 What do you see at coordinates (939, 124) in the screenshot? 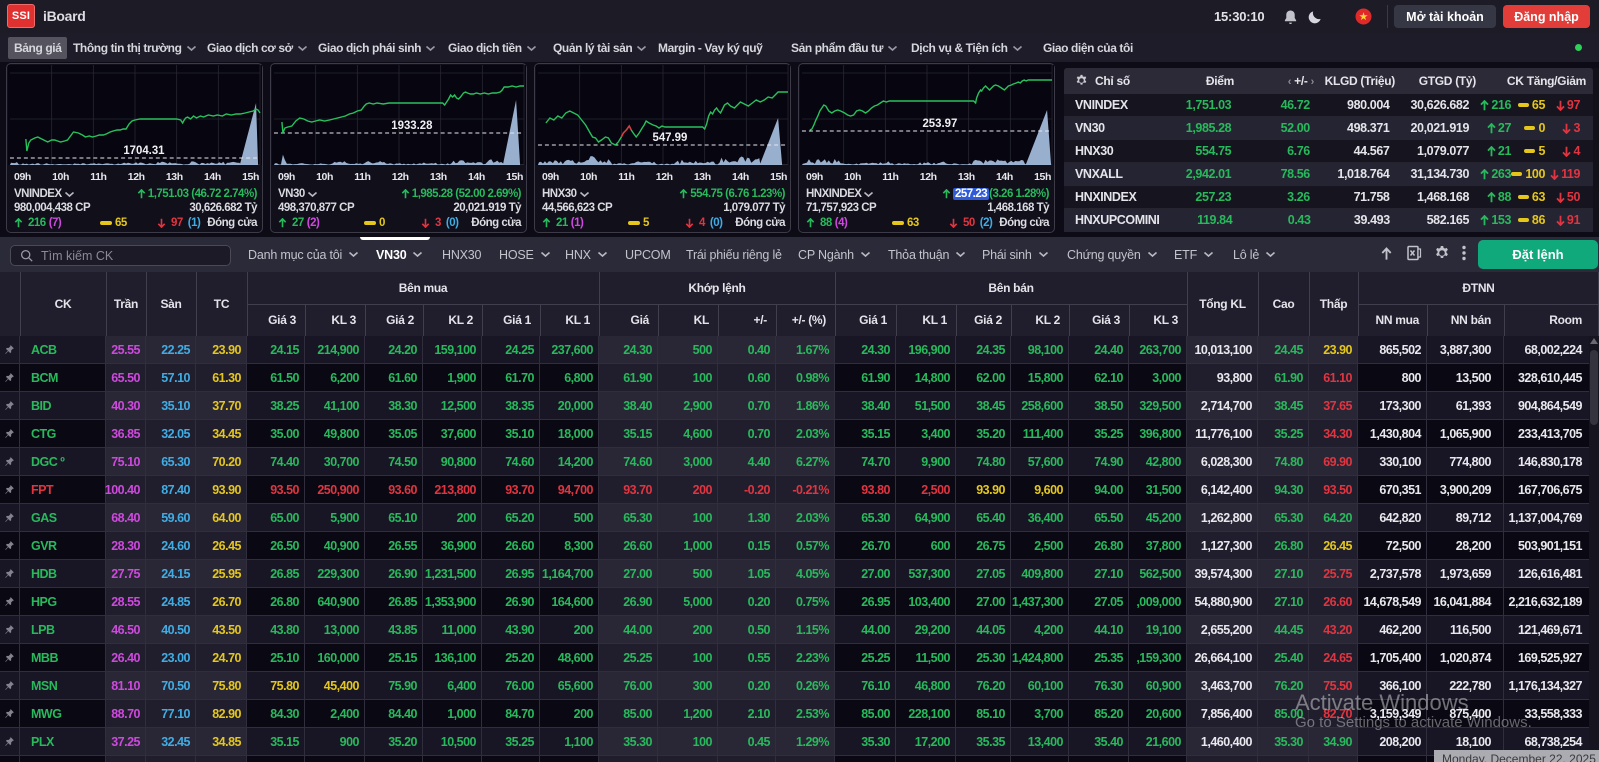
I see `svg-text: 253.97` at bounding box center [939, 124].